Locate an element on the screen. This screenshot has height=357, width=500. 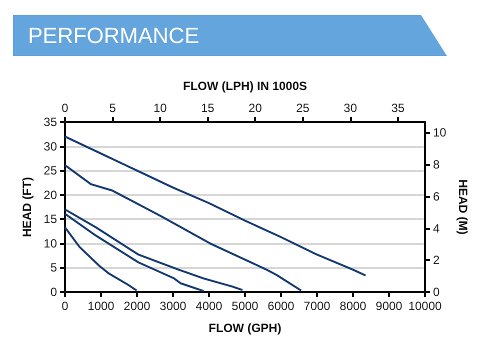
x-tick-label: 7000 is located at coordinates (317, 306).